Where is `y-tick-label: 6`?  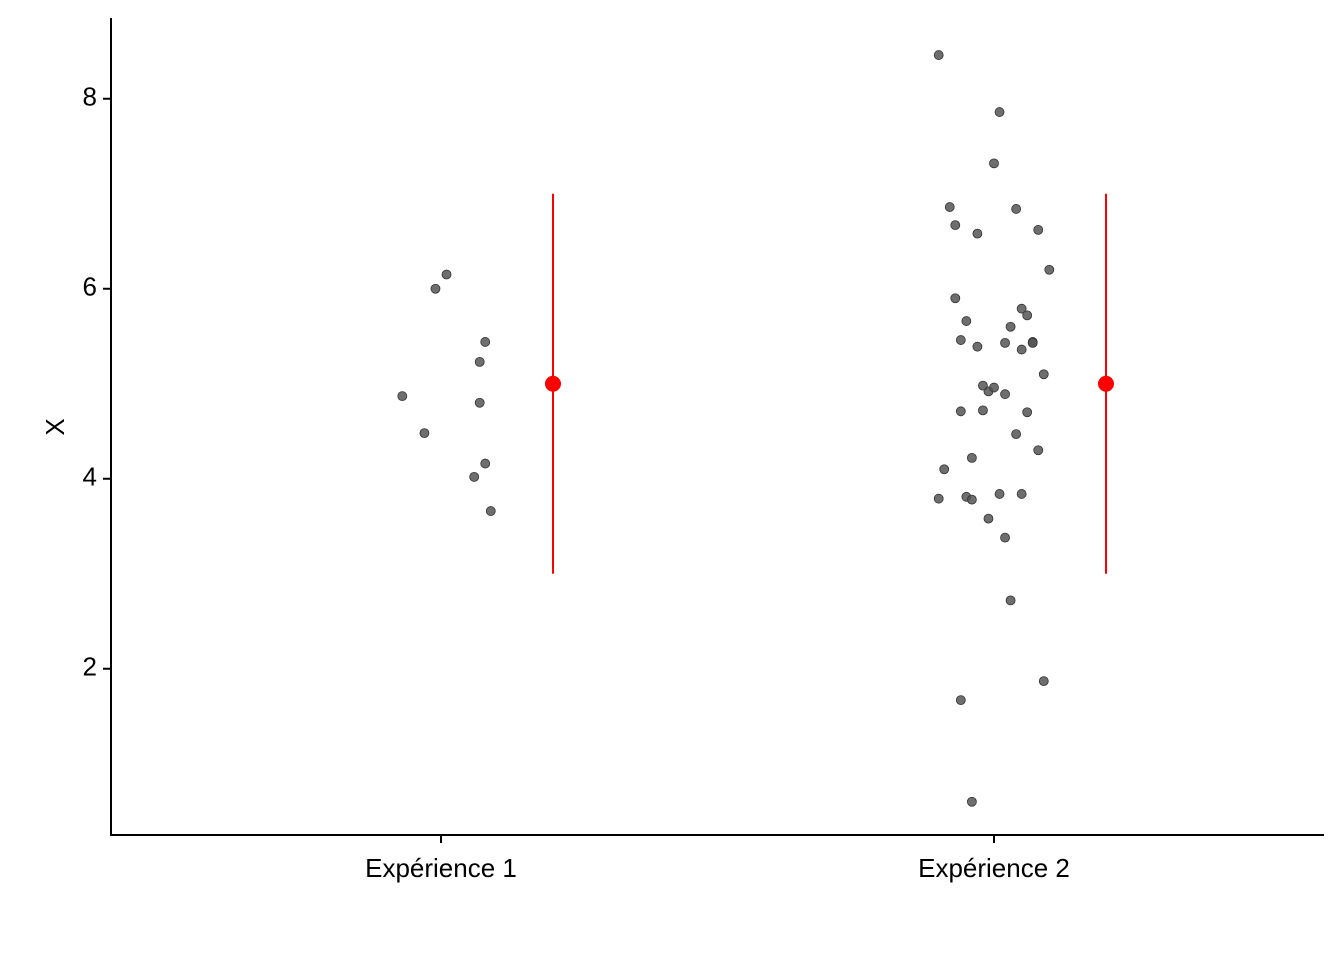
y-tick-label: 6 is located at coordinates (90, 287).